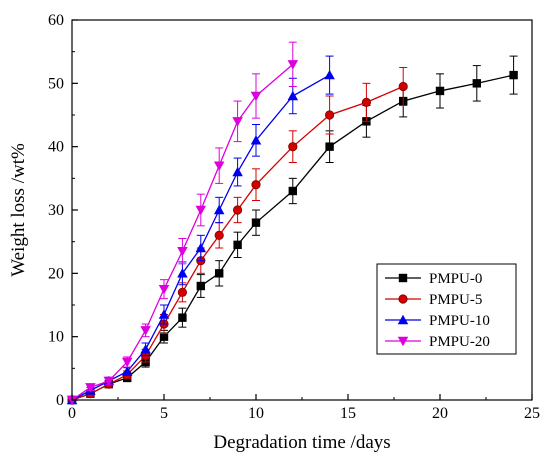 The width and height of the screenshot is (550, 462). I want to click on x-tick-label: 15, so click(348, 413).